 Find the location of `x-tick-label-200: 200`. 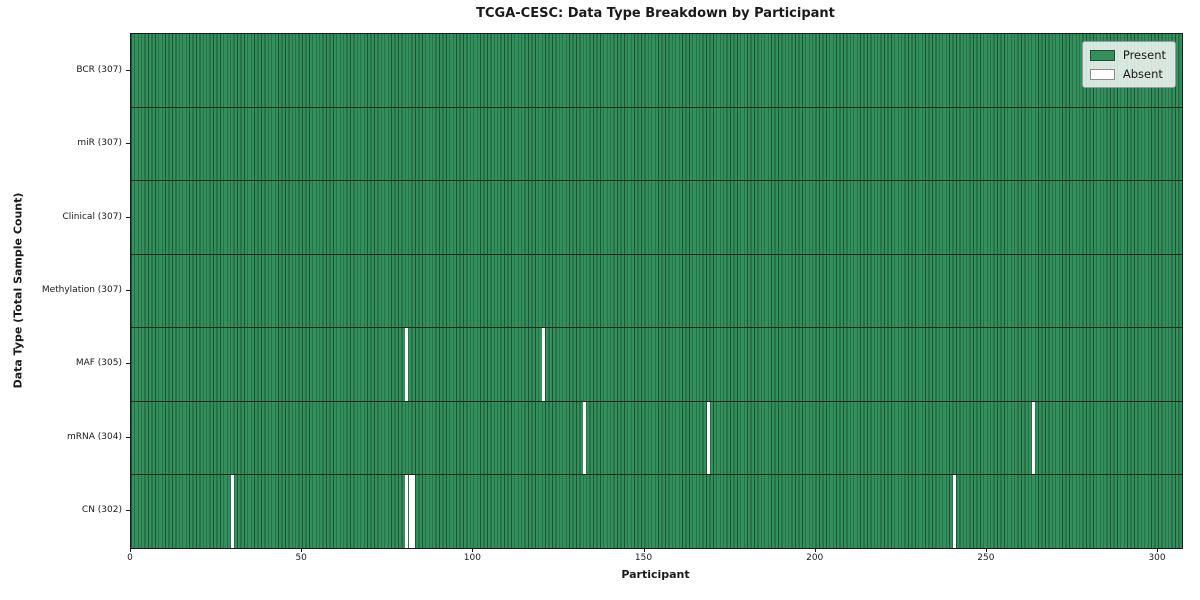

x-tick-label-200: 200 is located at coordinates (815, 558).